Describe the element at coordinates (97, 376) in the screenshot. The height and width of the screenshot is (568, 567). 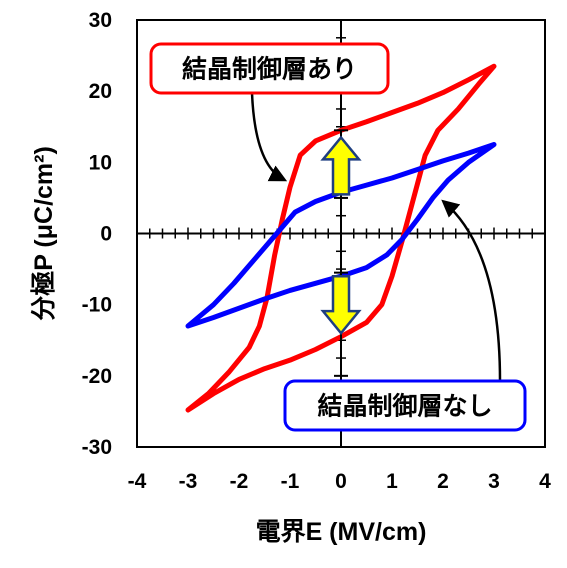
I see `y-tick-label: -20` at that location.